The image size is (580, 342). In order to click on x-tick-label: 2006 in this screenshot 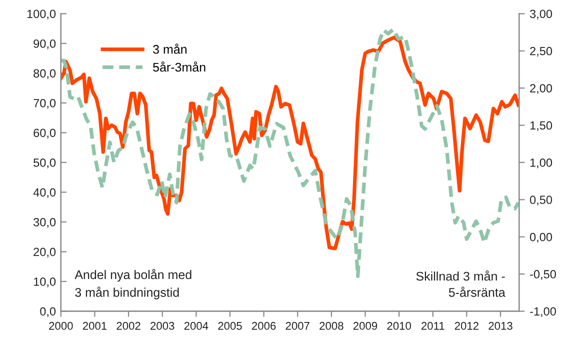, I will do `click(264, 326)`.